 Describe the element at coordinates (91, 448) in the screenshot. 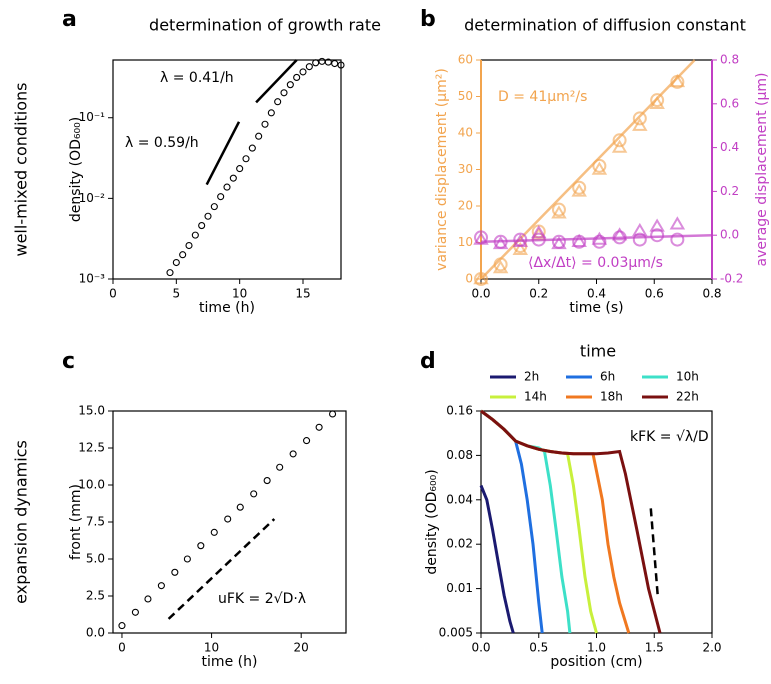

I see `y-tick-label: 12.5` at that location.